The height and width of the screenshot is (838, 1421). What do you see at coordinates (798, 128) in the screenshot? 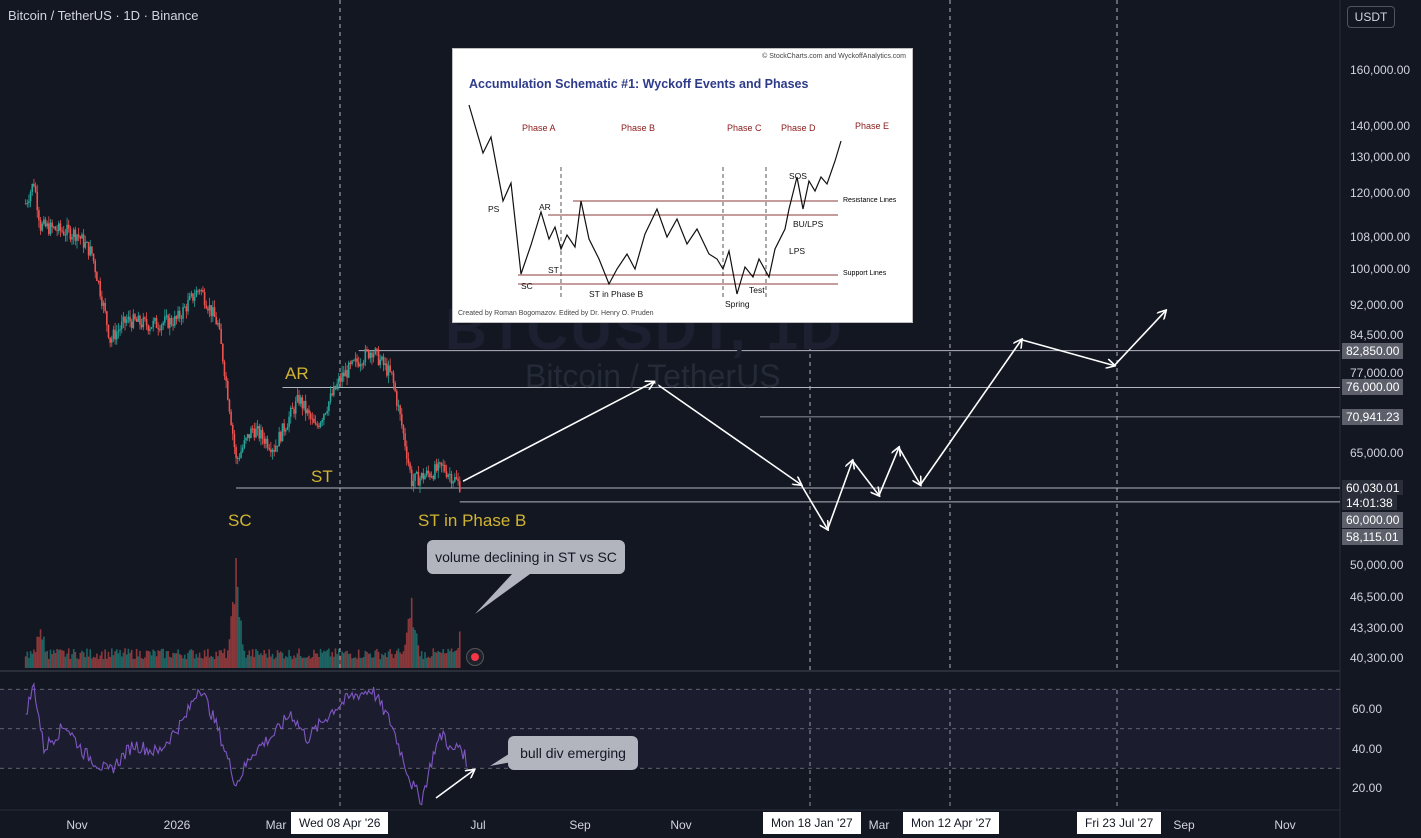
I see `phase-d-label: Phase D` at bounding box center [798, 128].